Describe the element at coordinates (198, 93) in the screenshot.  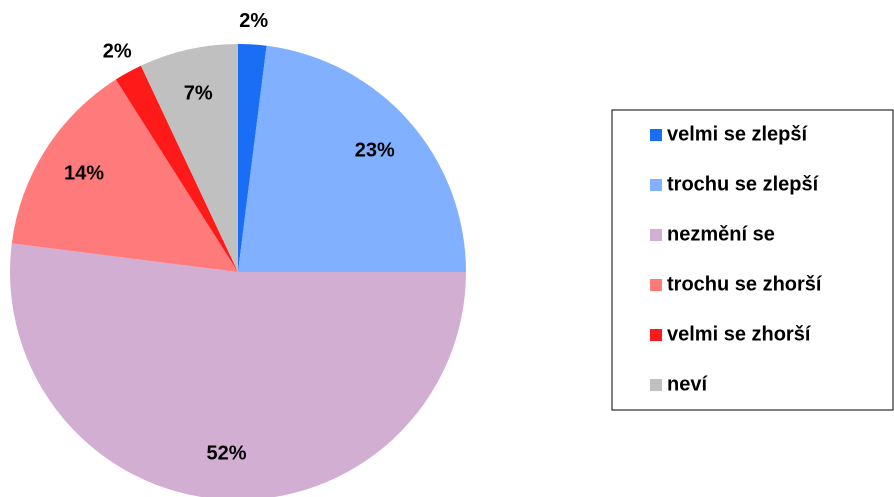
I see `value-label: 7%` at that location.